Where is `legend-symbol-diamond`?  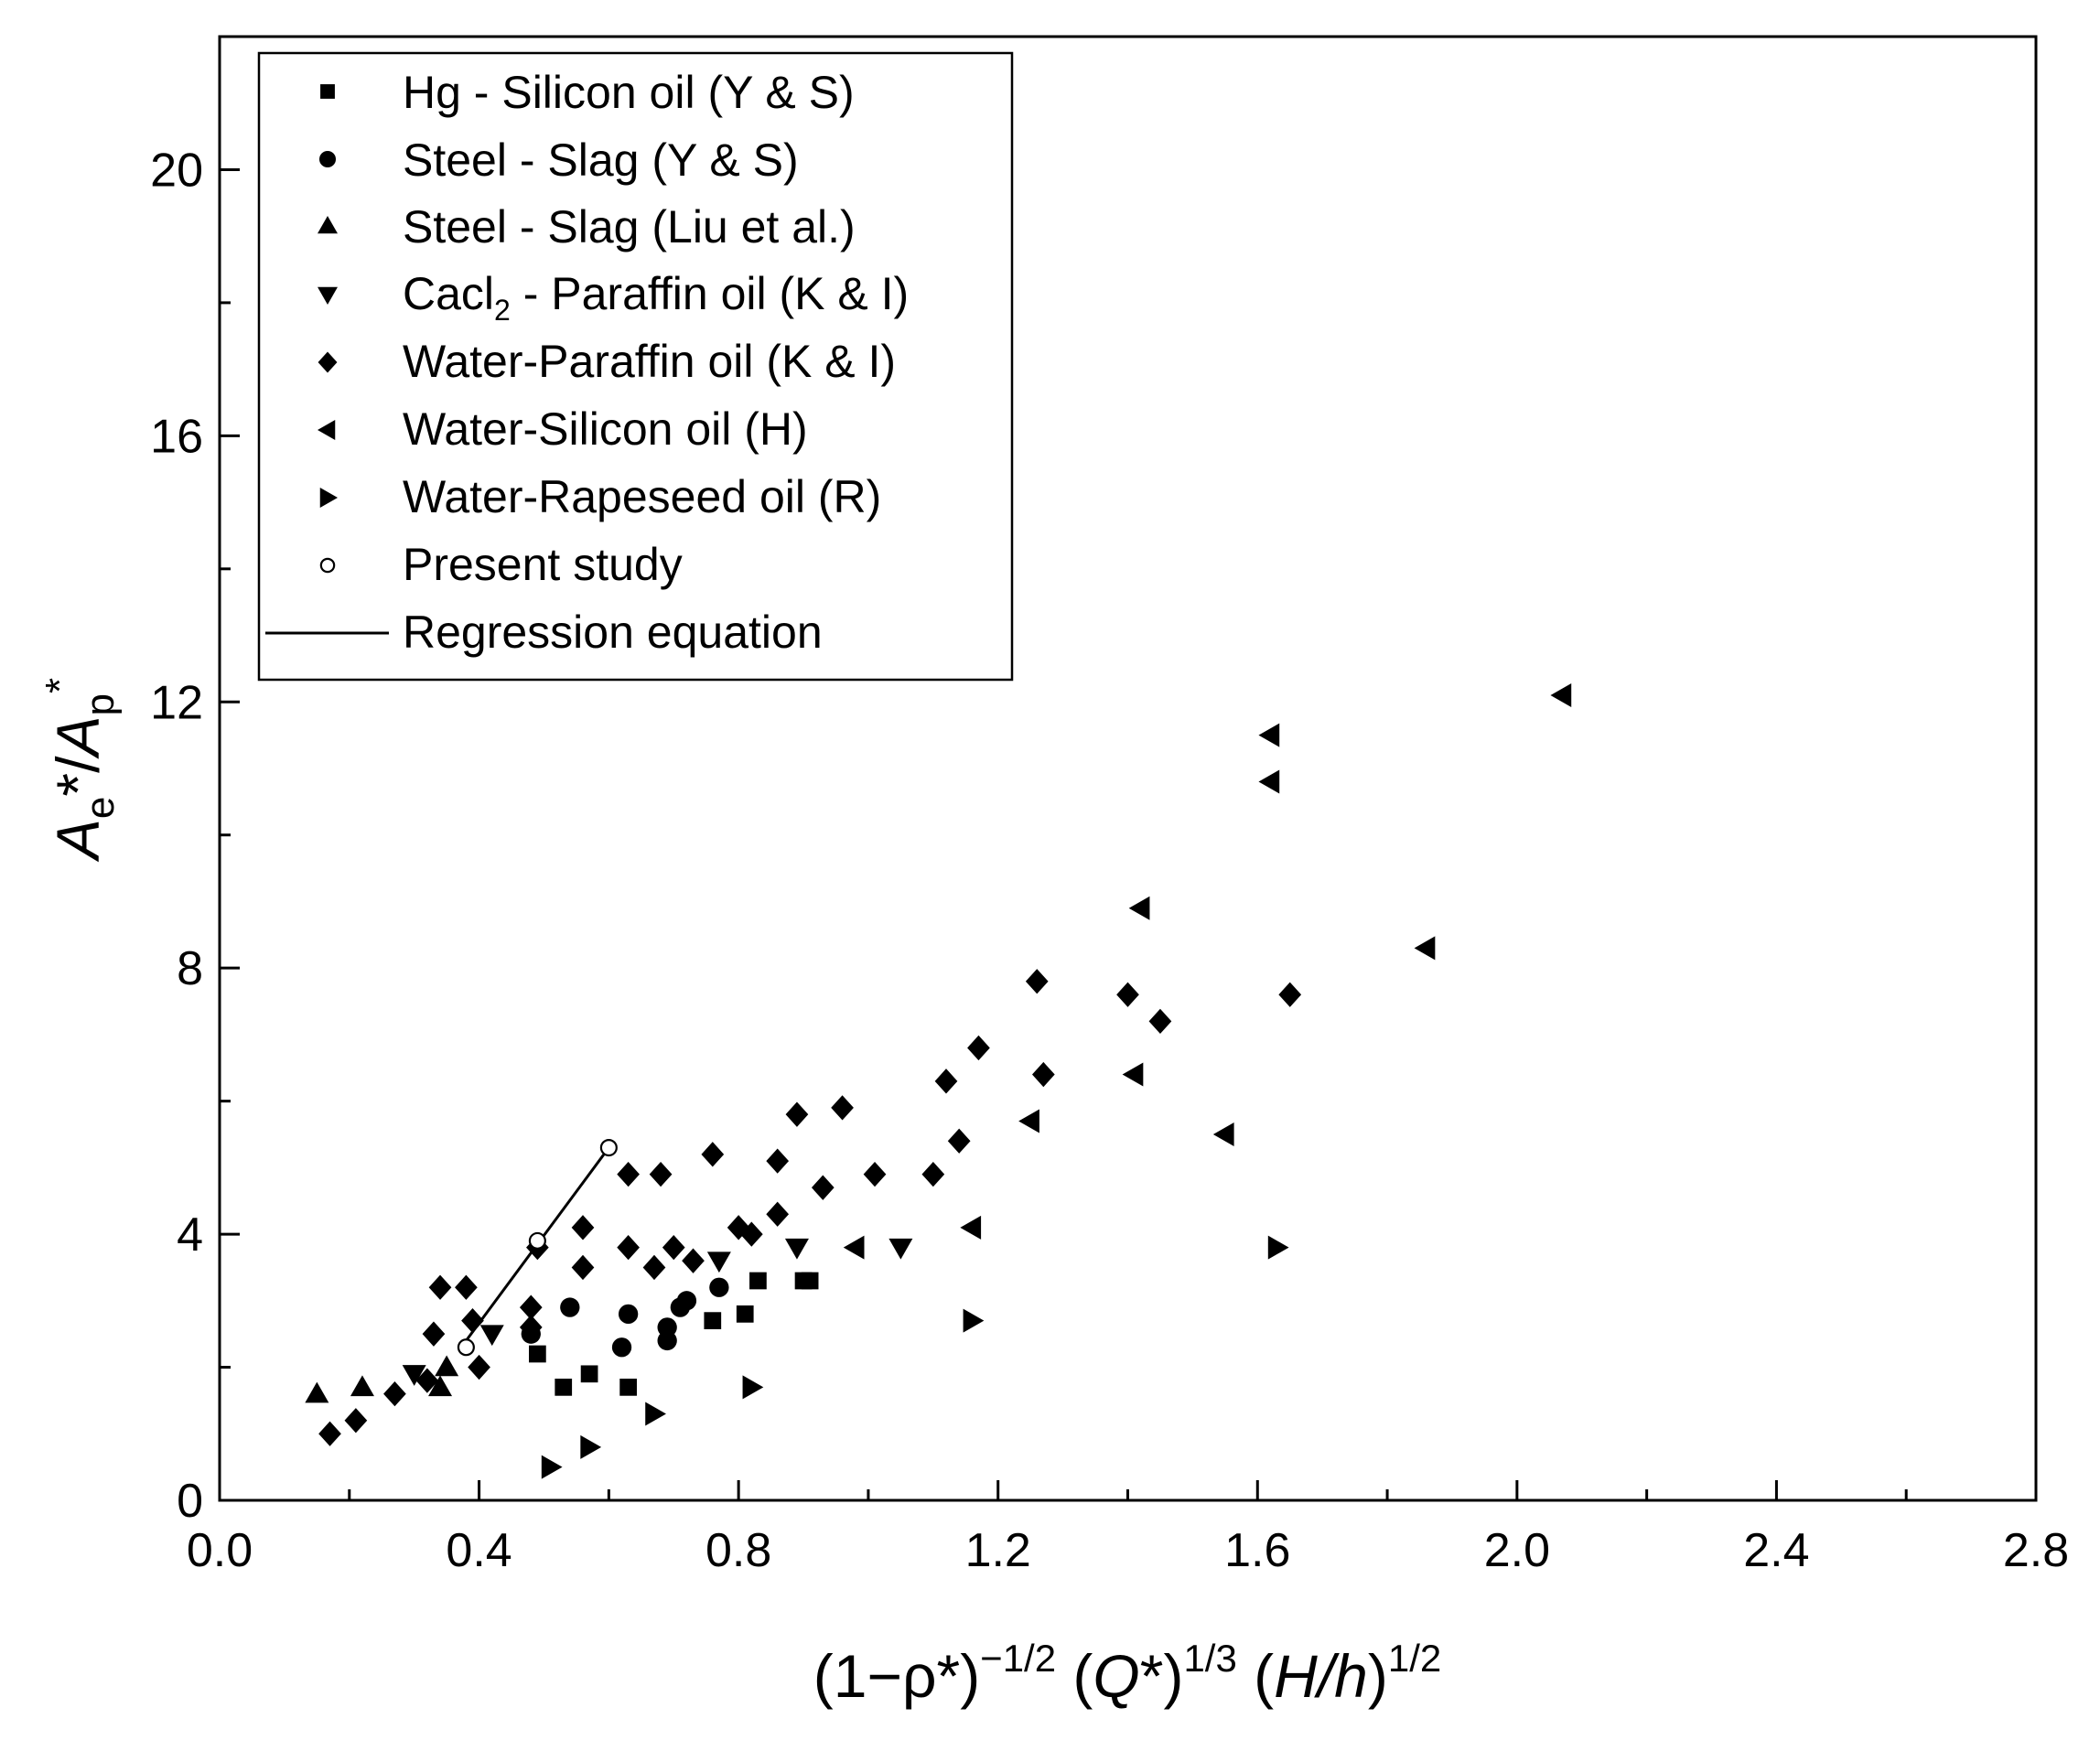 legend-symbol-diamond is located at coordinates (328, 362).